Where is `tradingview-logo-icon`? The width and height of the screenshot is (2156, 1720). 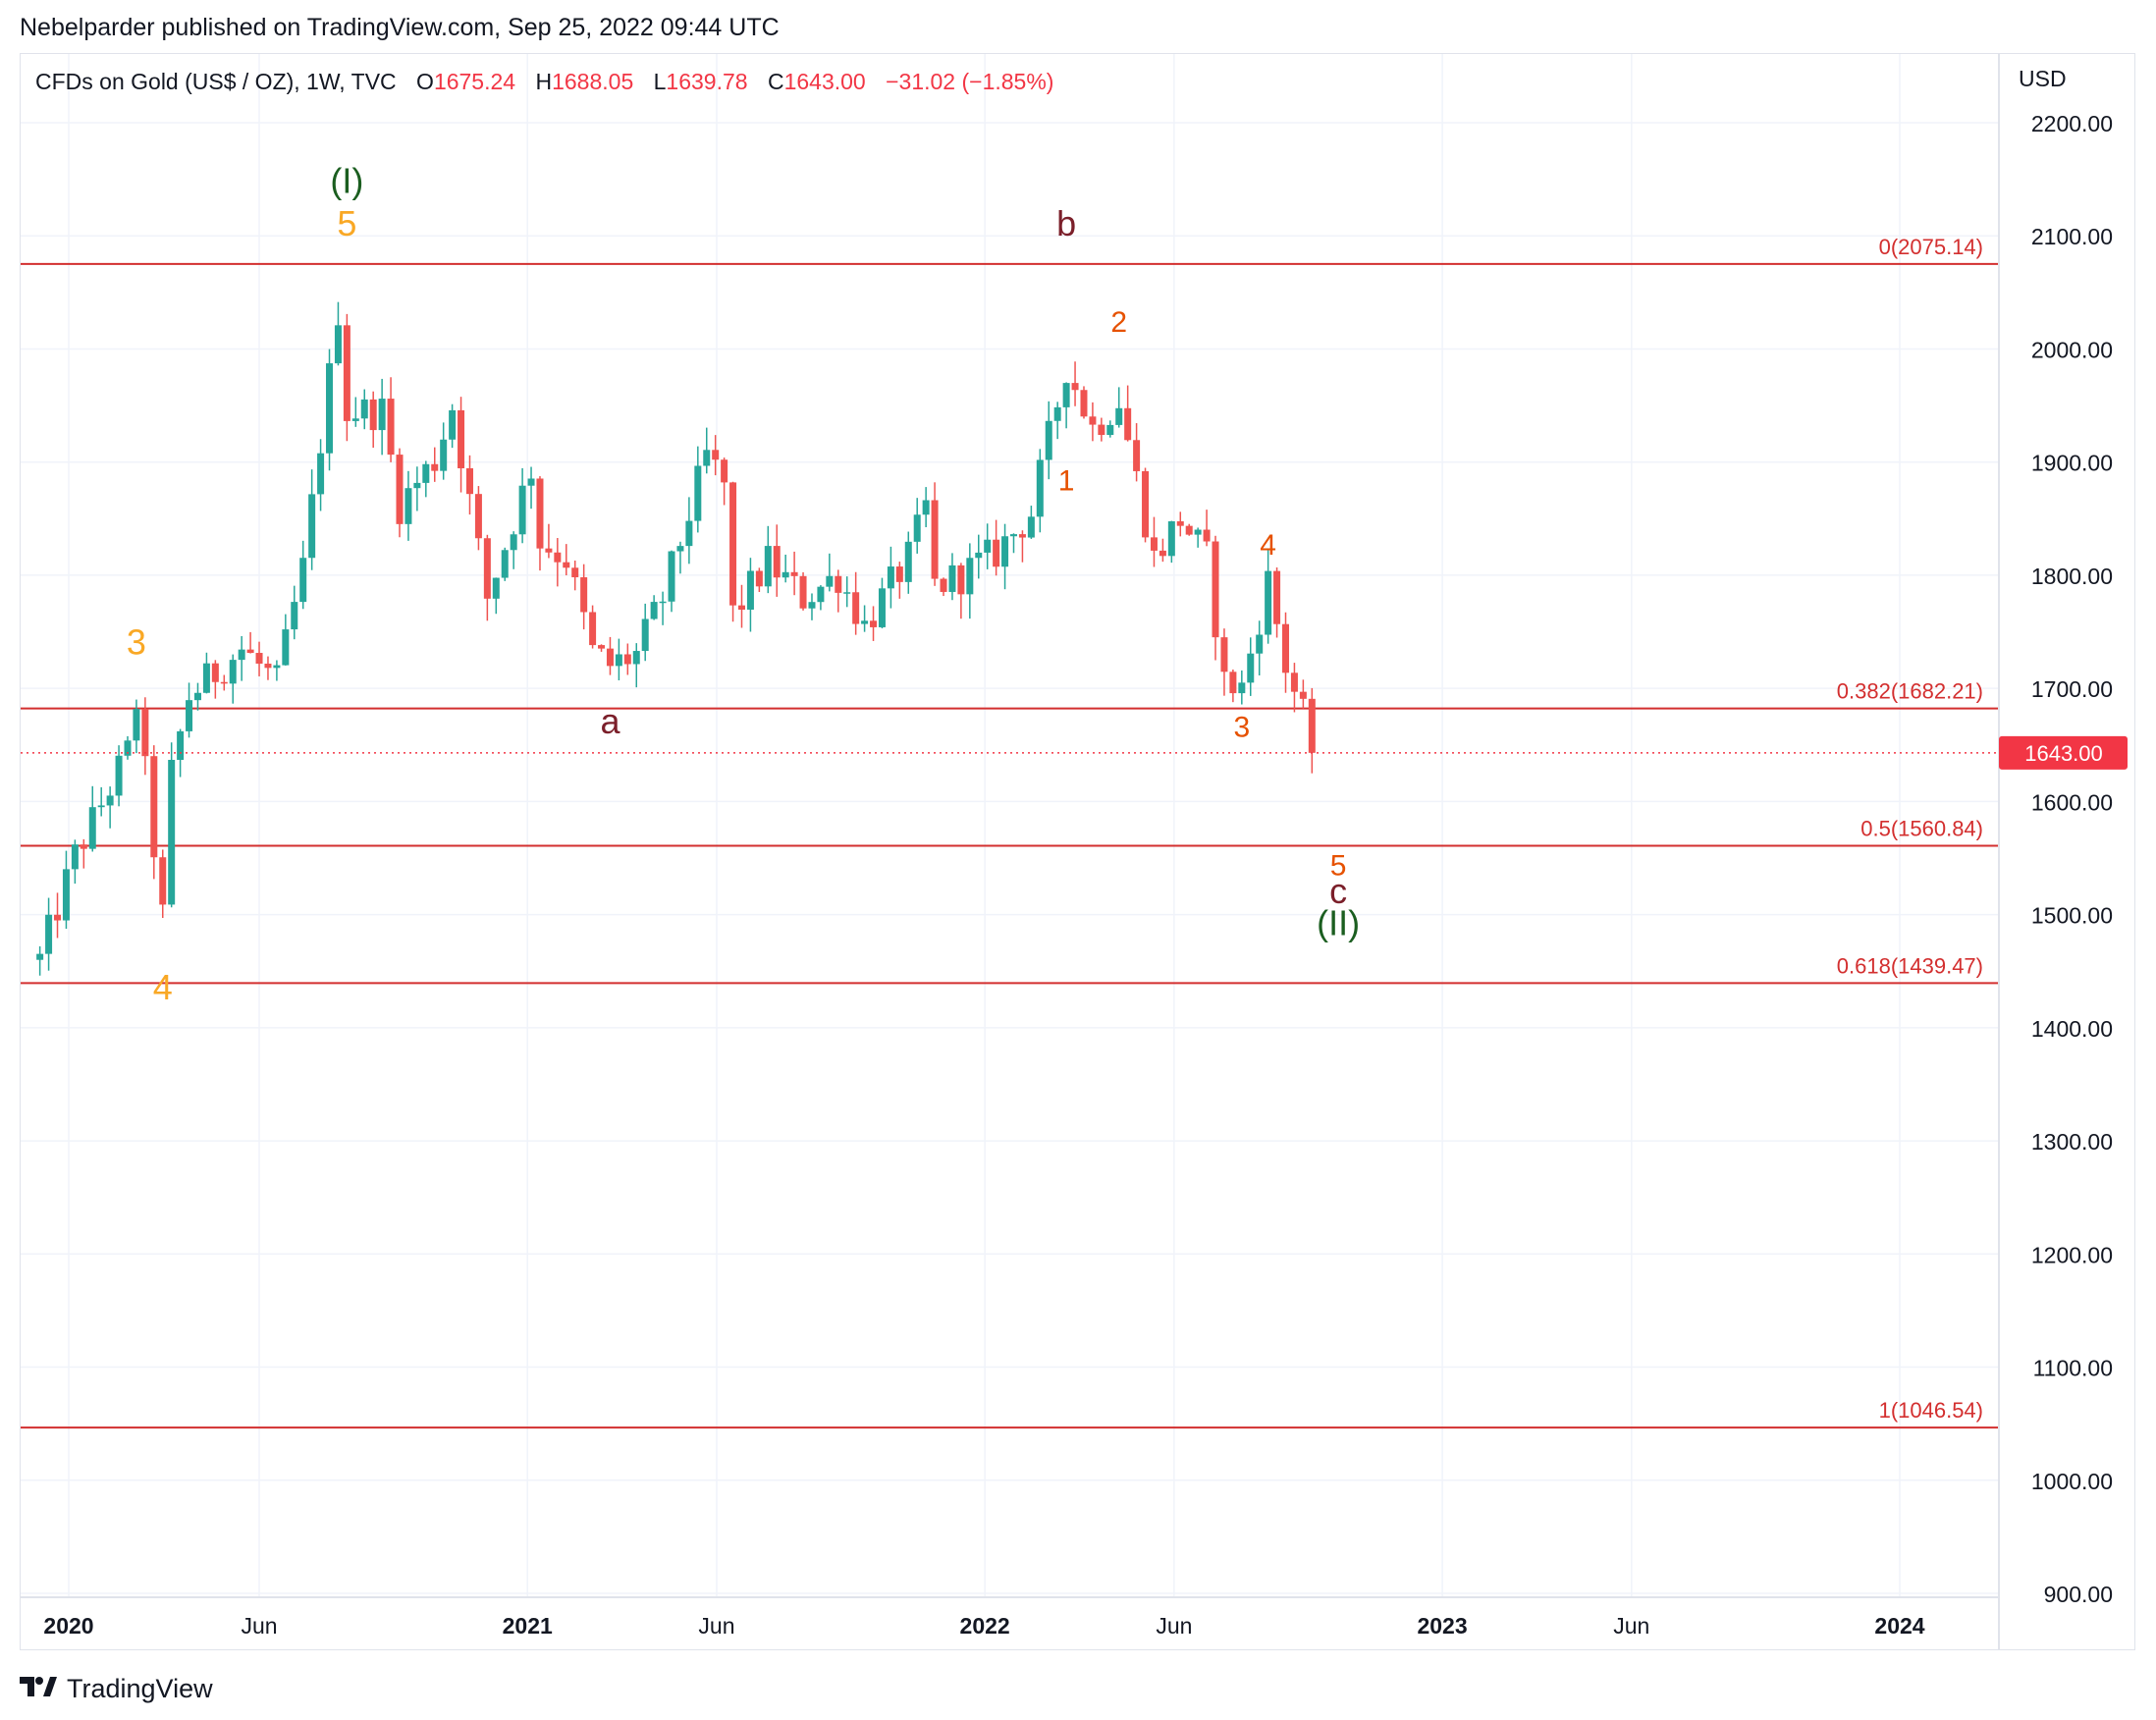
tradingview-logo-icon is located at coordinates (38, 1689).